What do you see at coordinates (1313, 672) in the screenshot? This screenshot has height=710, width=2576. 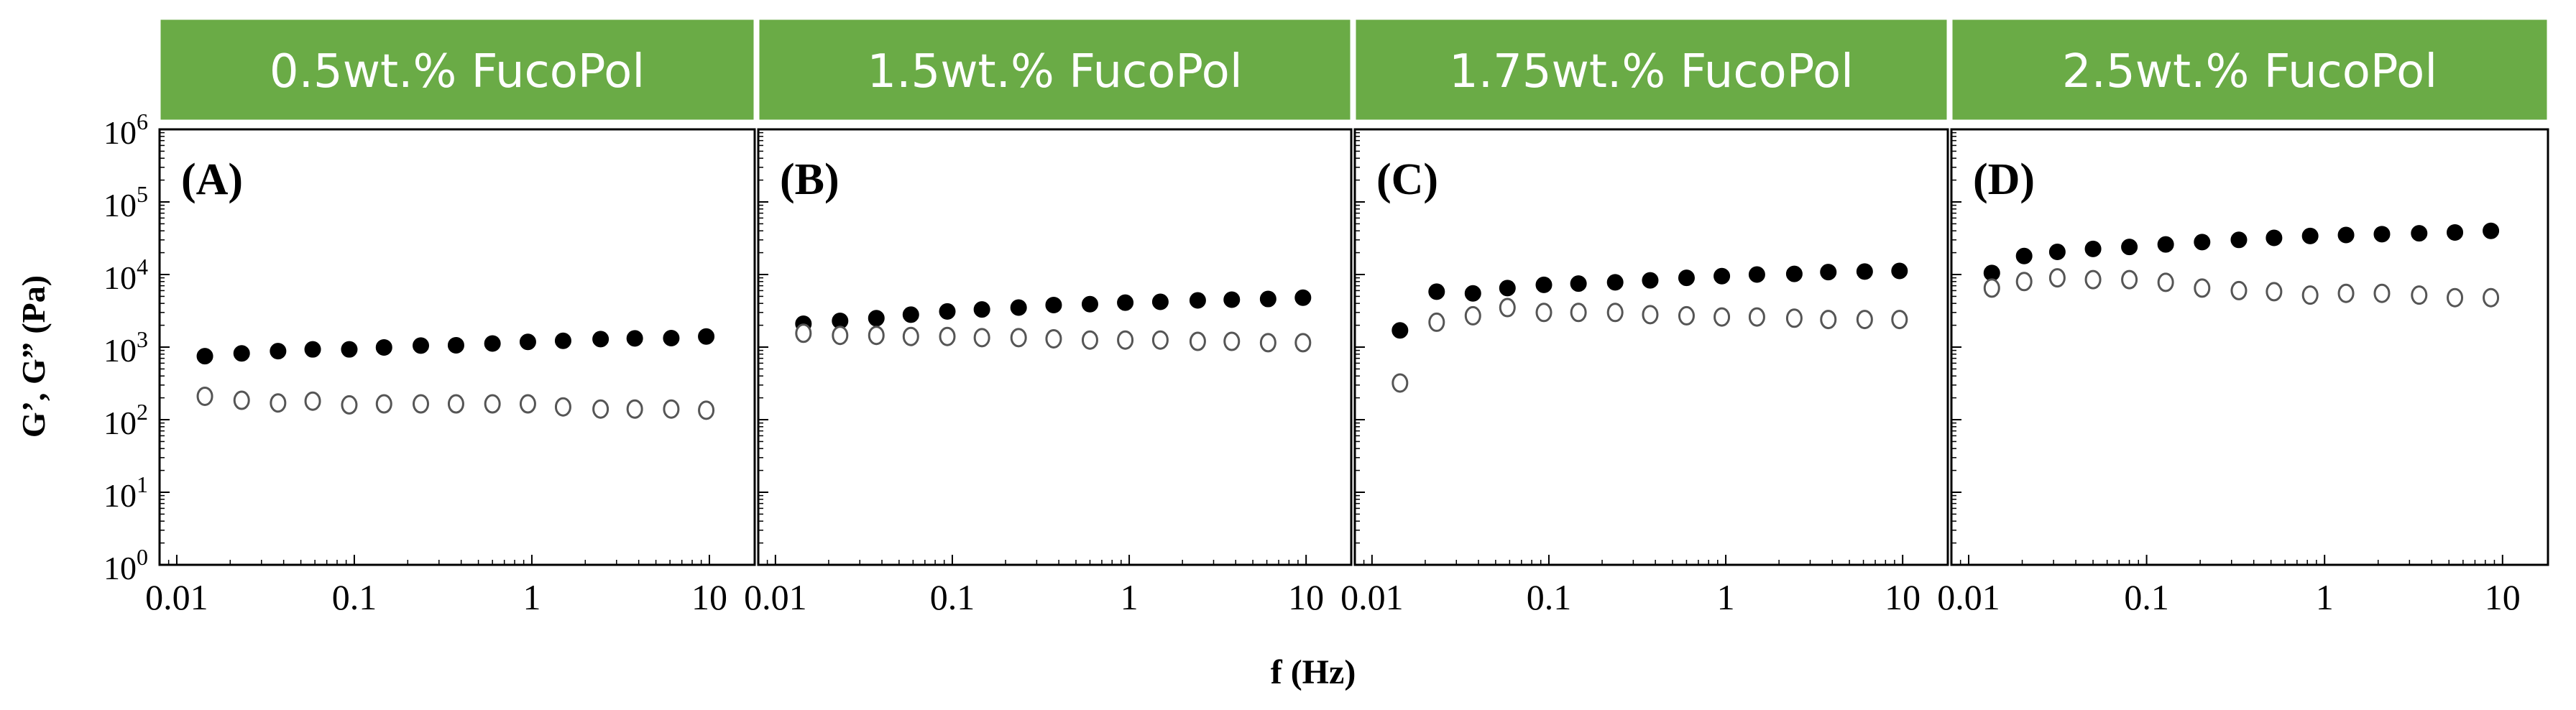 I see `x-axis-title: f (Hz)` at bounding box center [1313, 672].